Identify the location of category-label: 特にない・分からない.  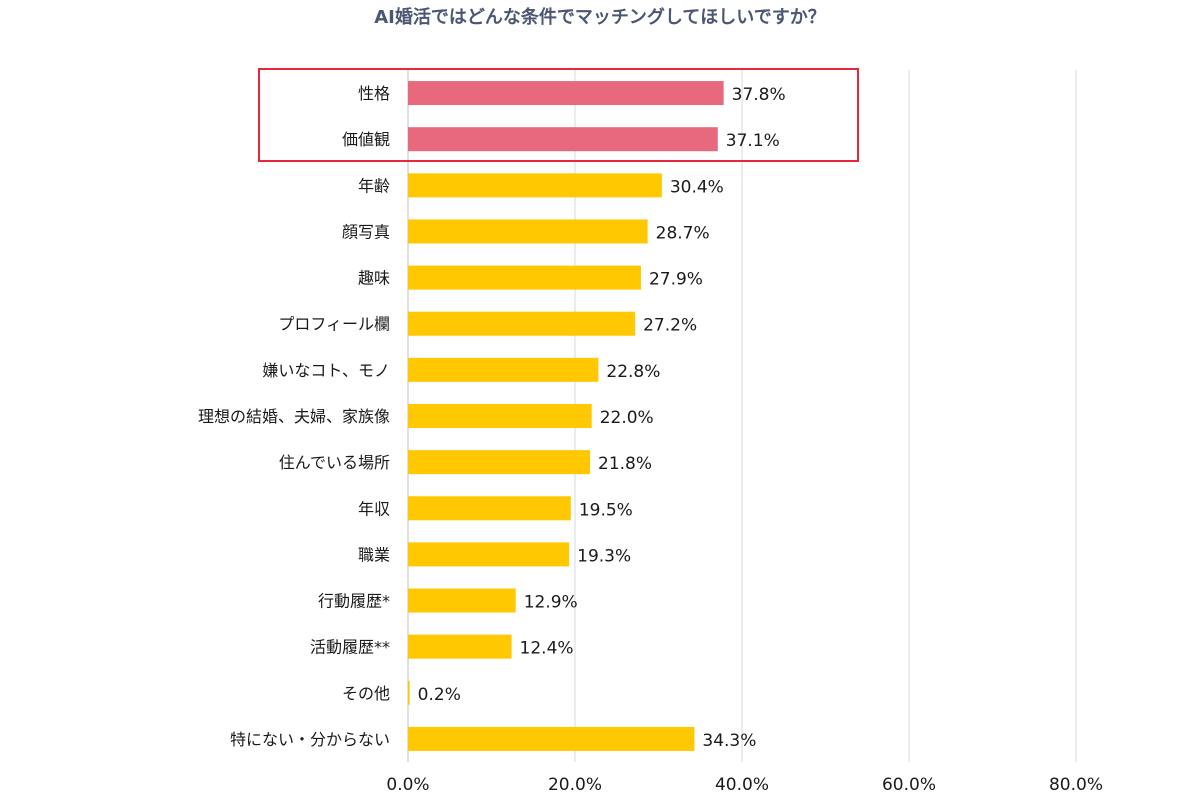
(310, 739).